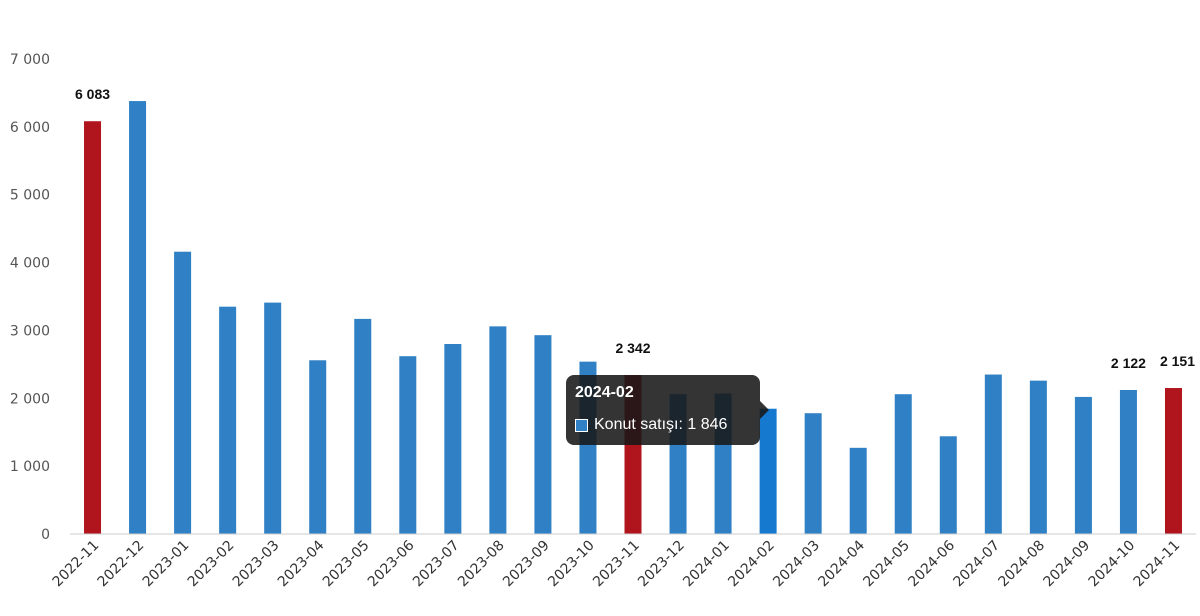 The image size is (1200, 616). What do you see at coordinates (481, 564) in the screenshot?
I see `x-tick-label: 2023-08` at bounding box center [481, 564].